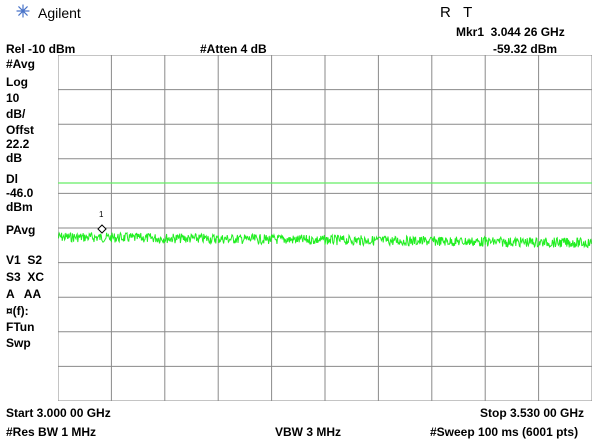 The width and height of the screenshot is (592, 441). I want to click on attenuation: #Atten 4 dB, so click(233, 49).